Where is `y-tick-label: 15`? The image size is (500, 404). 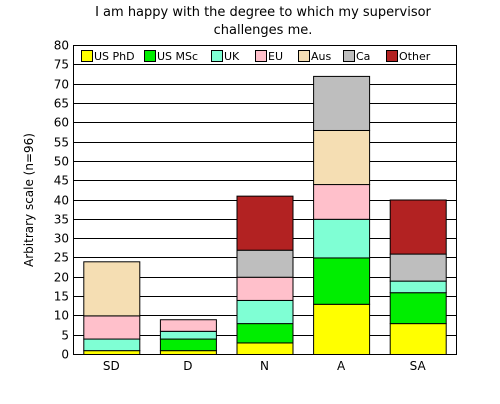
y-tick-label: 15 is located at coordinates (61, 297).